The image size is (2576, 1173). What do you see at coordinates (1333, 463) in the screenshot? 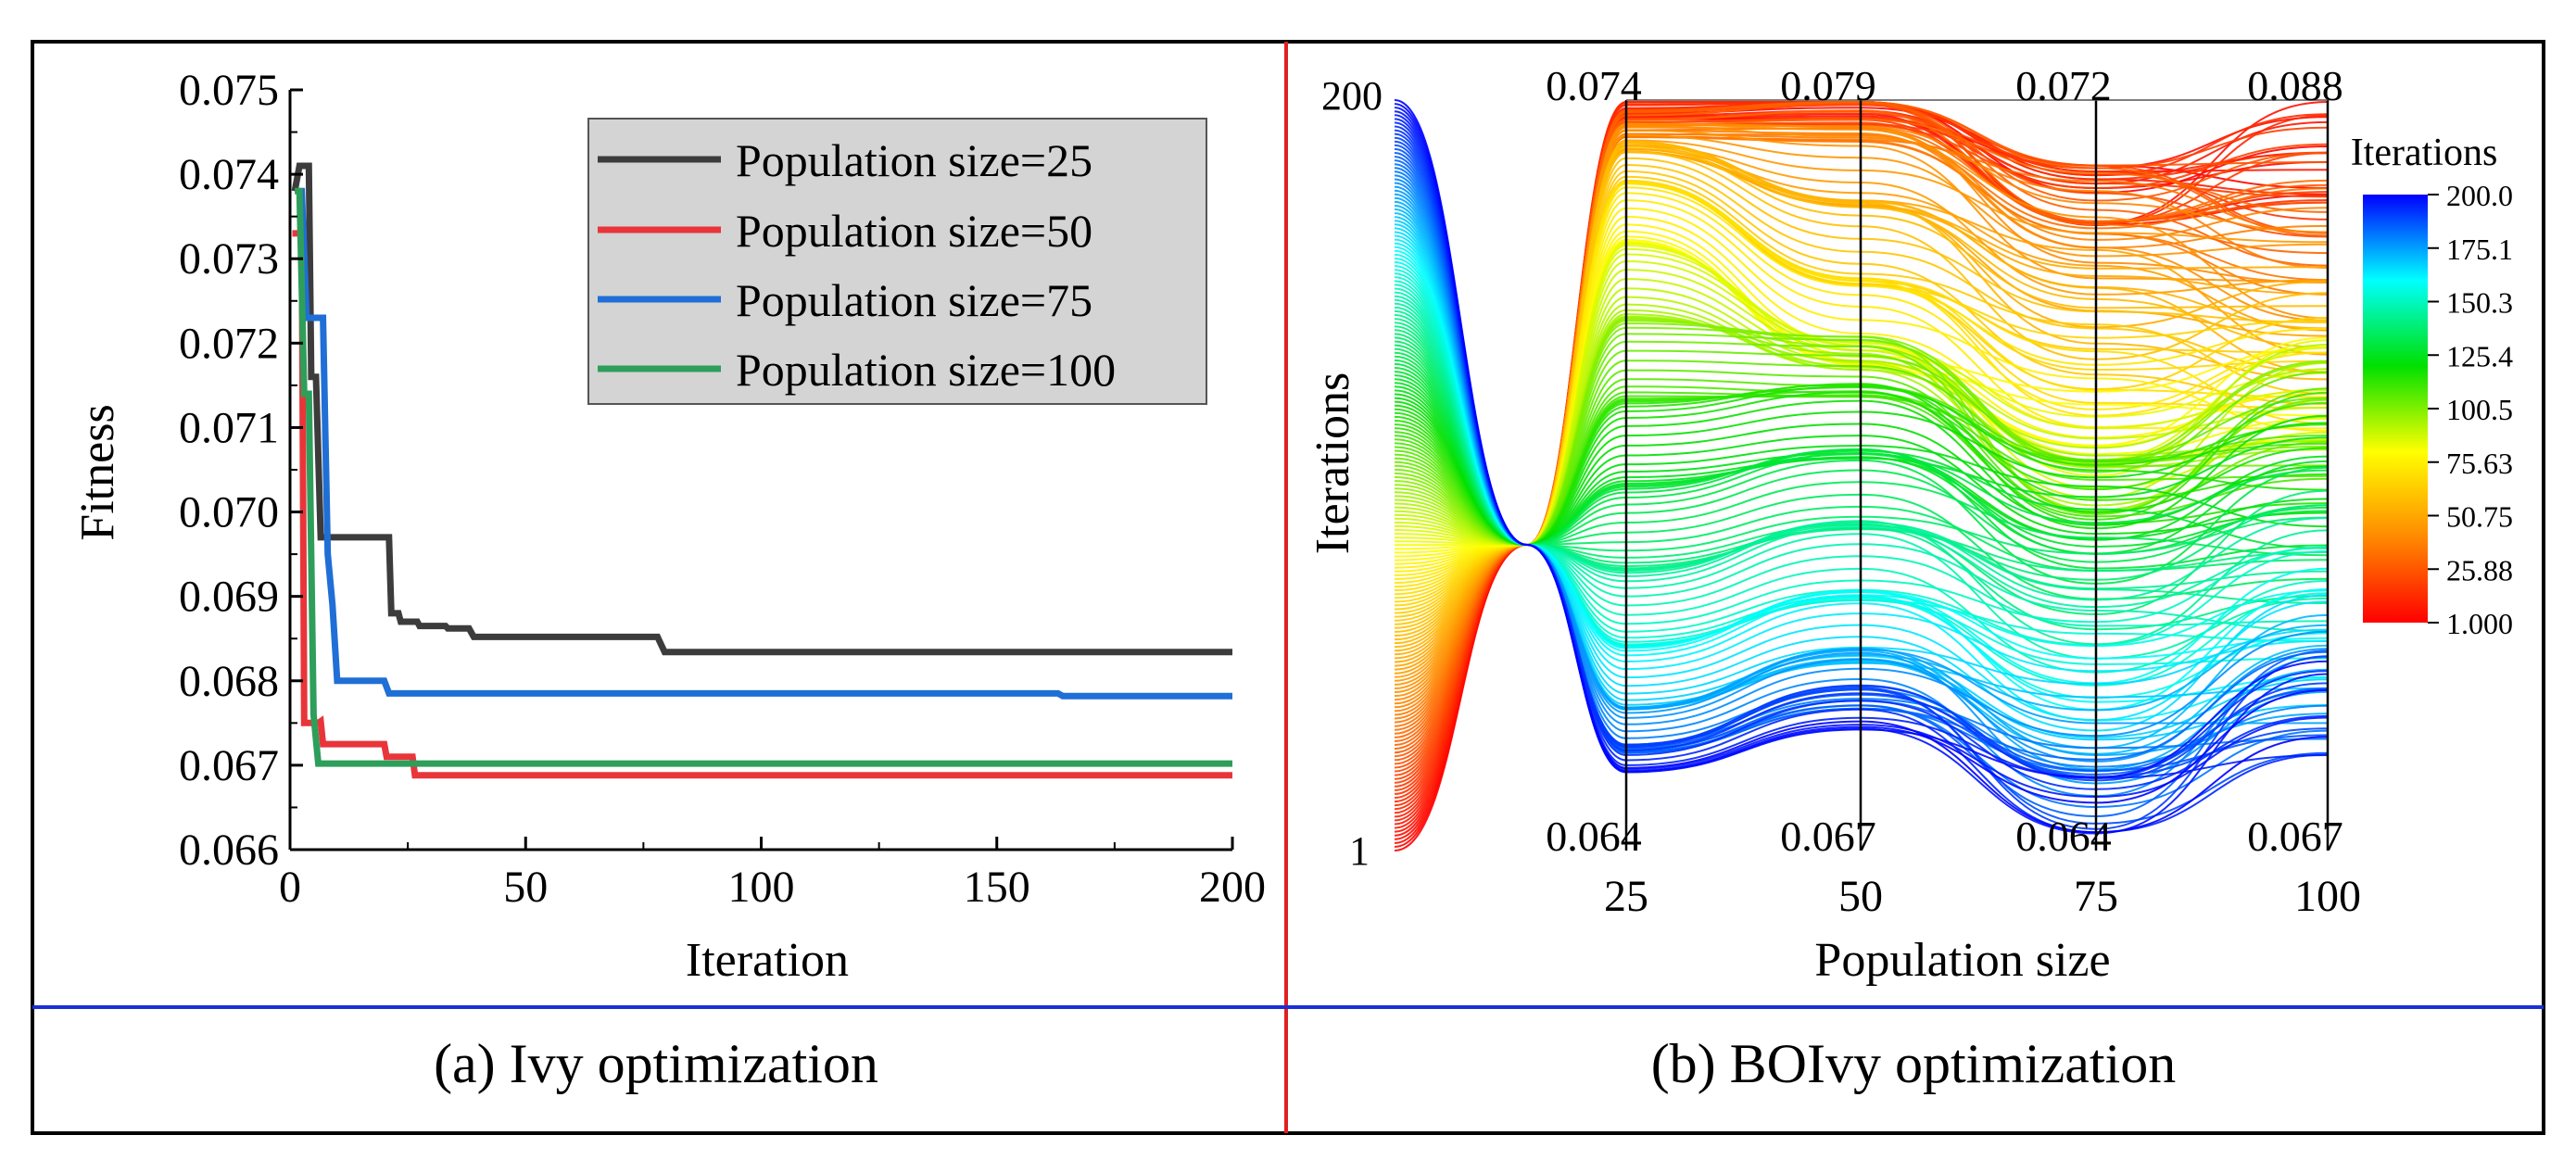
I see `panel-b-y-axis-label: Iterations` at bounding box center [1333, 463].